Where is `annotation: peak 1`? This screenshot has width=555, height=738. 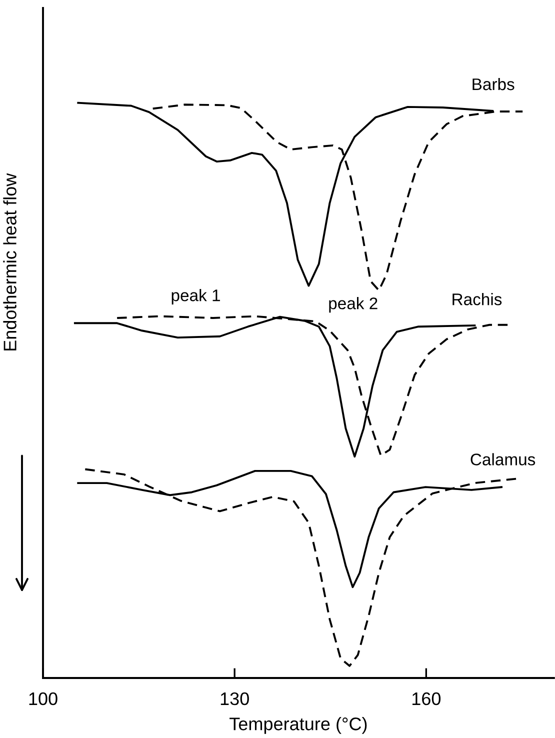
annotation: peak 1 is located at coordinates (196, 297).